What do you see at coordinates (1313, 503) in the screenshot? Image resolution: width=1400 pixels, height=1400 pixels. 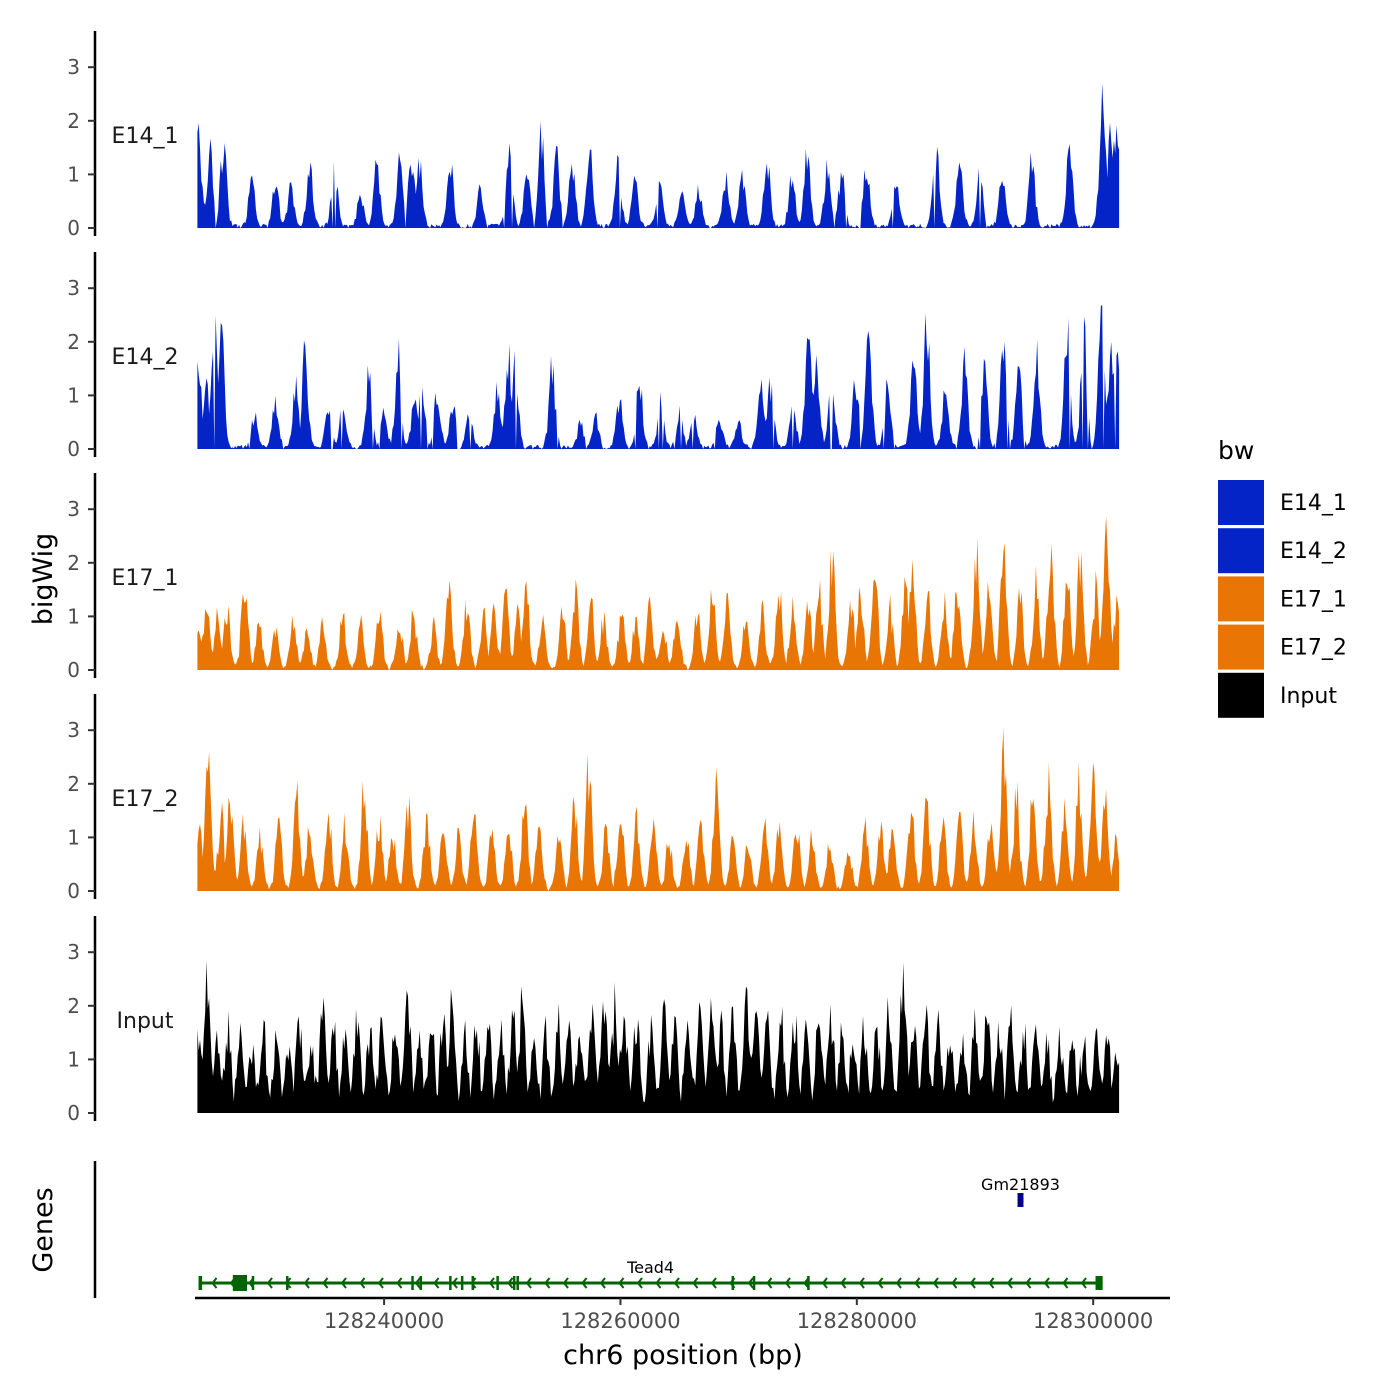 I see `legend-label: E14_1` at bounding box center [1313, 503].